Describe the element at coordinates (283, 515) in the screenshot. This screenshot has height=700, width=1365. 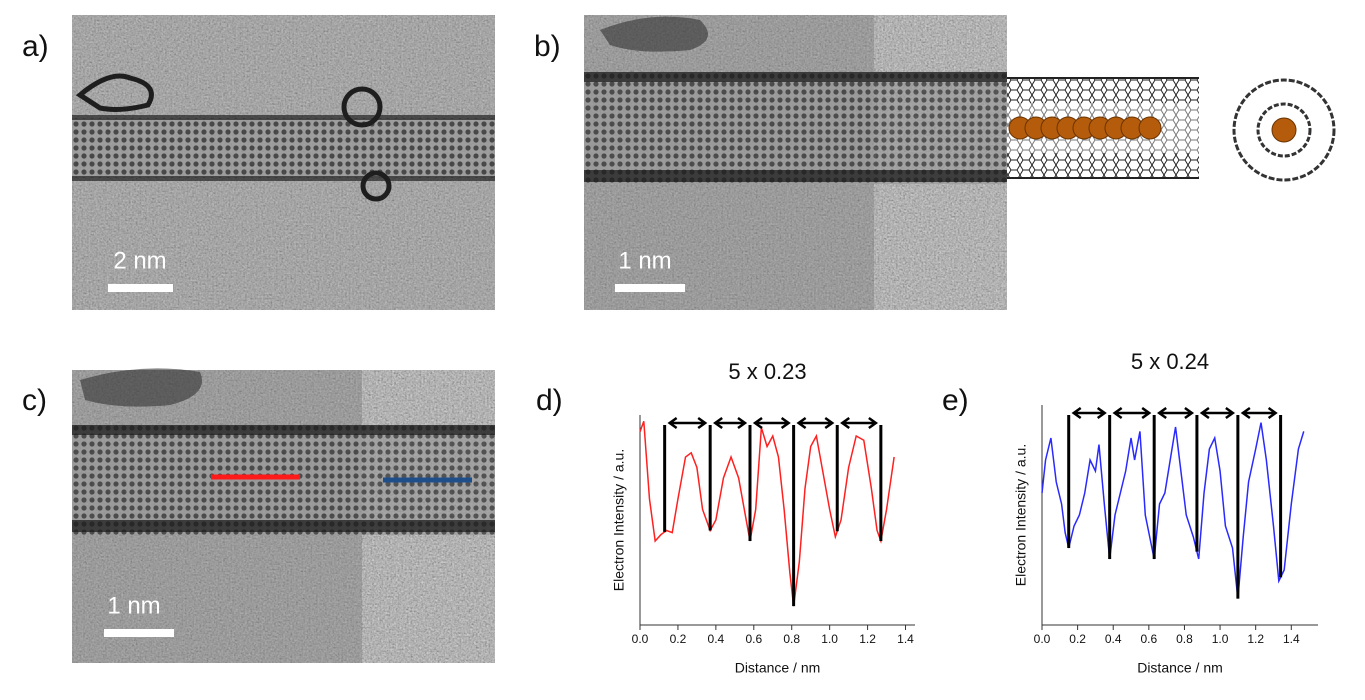
I see `panel-c: 1 nm` at that location.